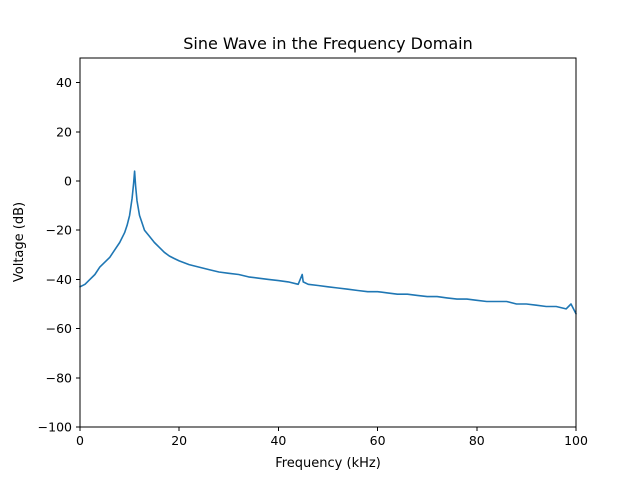  Describe the element at coordinates (179, 440) in the screenshot. I see `x-tick-label: 20` at that location.